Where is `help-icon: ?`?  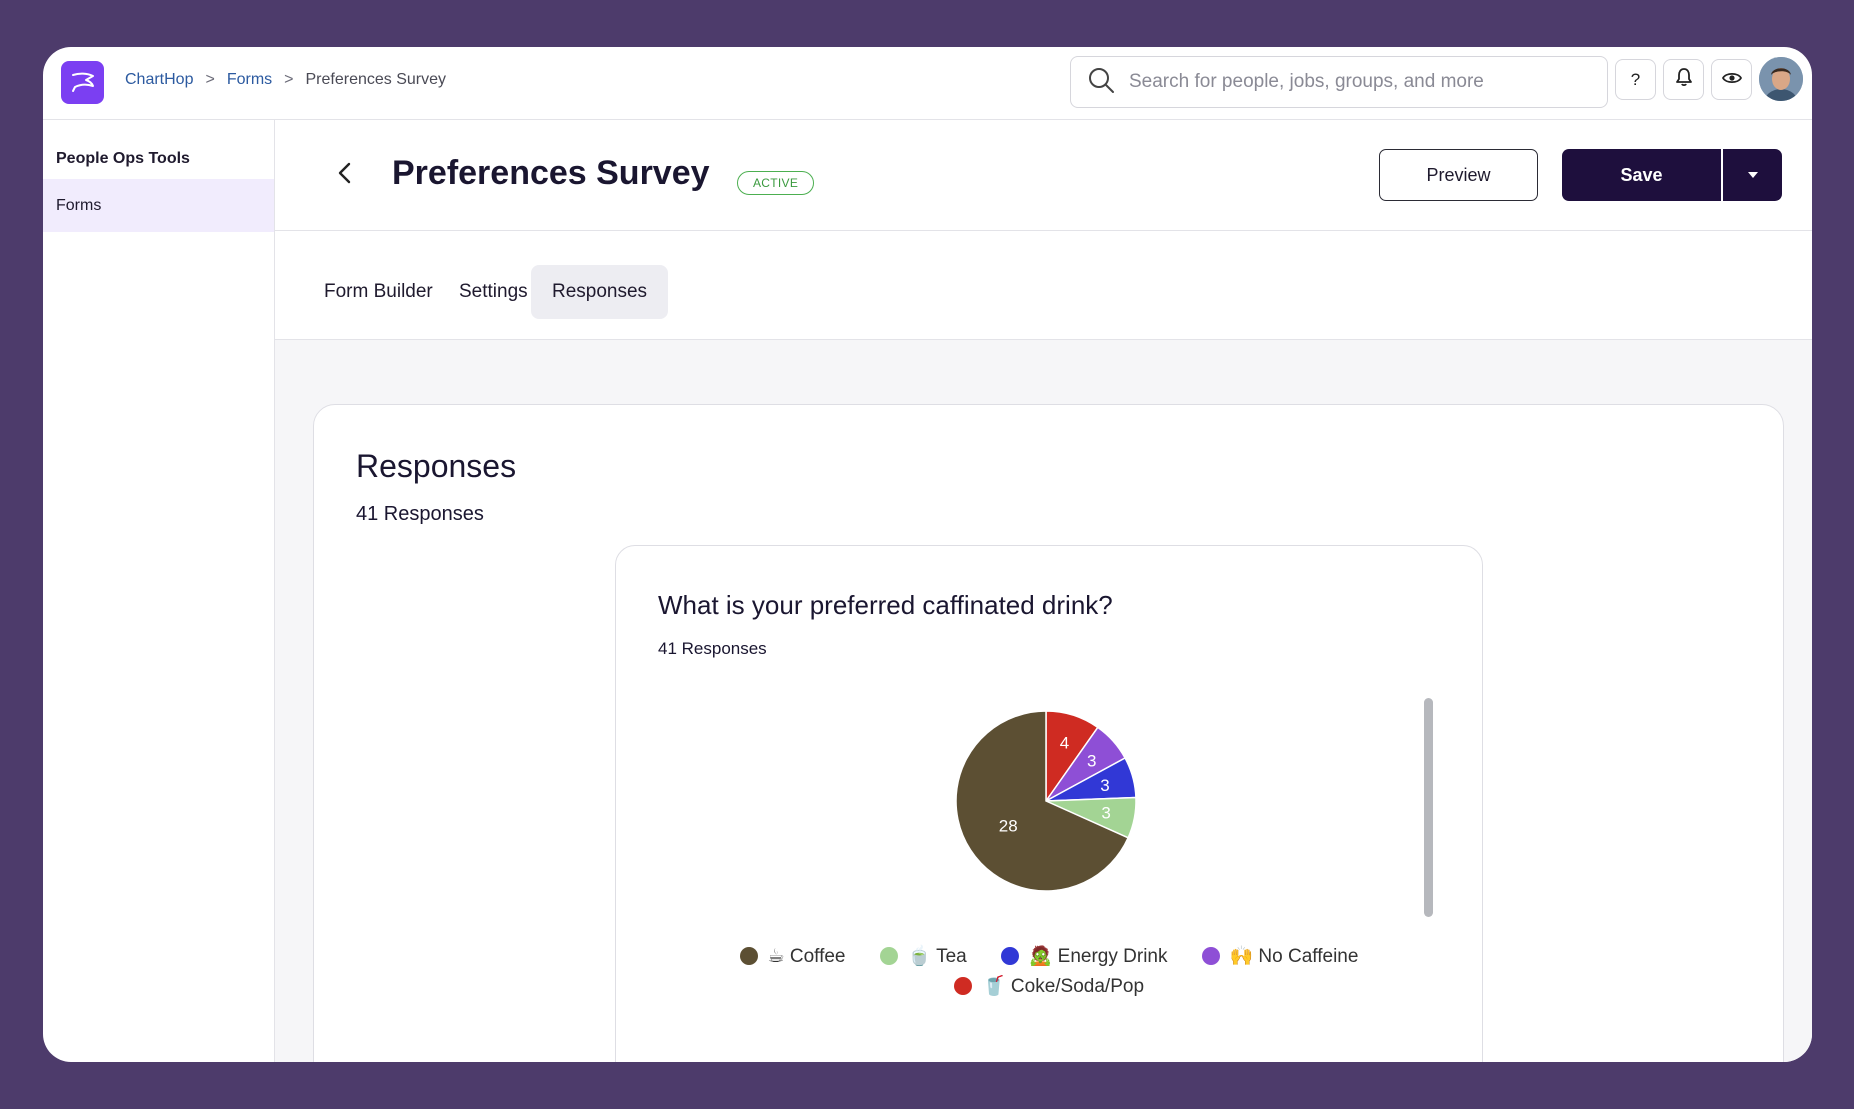
help-icon: ? is located at coordinates (1635, 79).